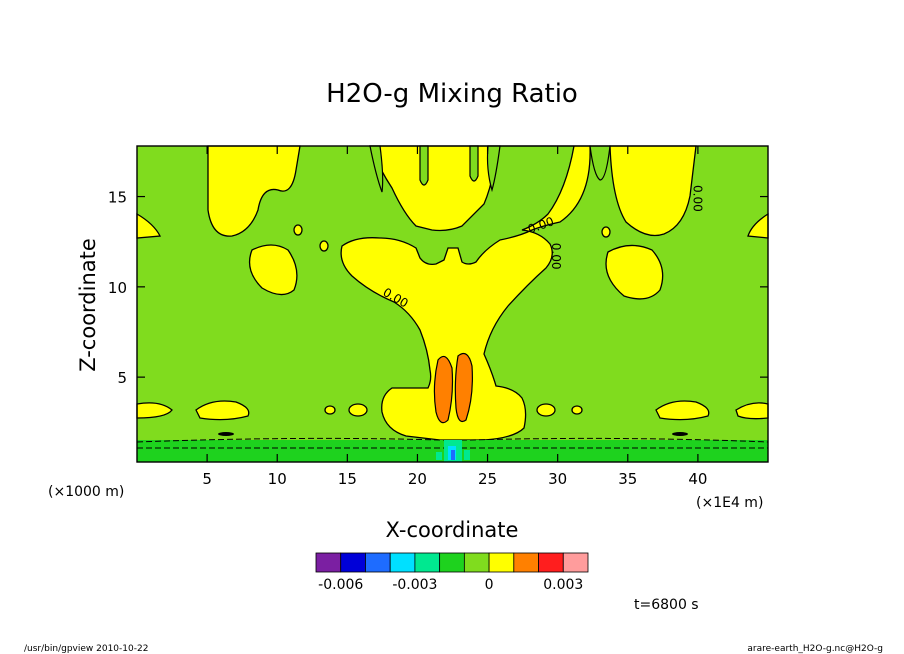  I want to click on x-tick-label: 35, so click(627, 479).